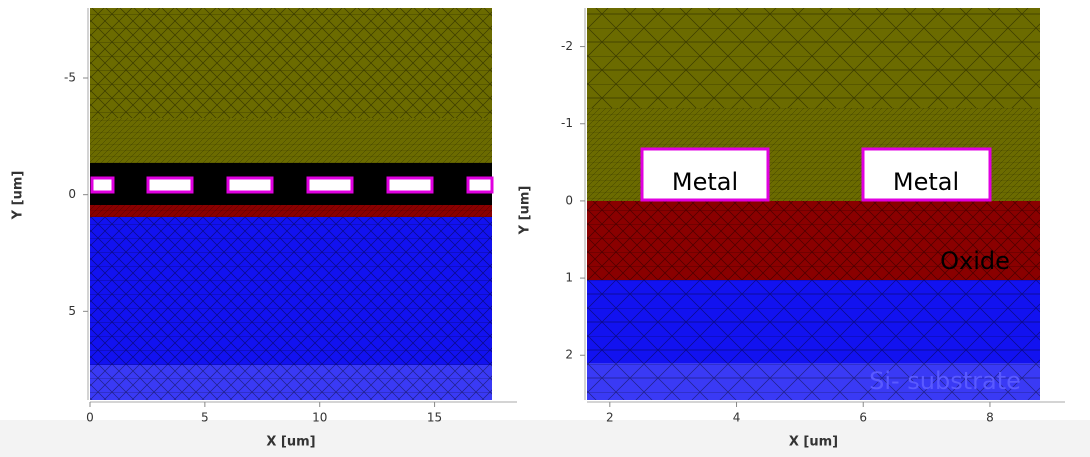 Image resolution: width=1090 pixels, height=457 pixels. I want to click on x-tick-label: 2, so click(610, 418).